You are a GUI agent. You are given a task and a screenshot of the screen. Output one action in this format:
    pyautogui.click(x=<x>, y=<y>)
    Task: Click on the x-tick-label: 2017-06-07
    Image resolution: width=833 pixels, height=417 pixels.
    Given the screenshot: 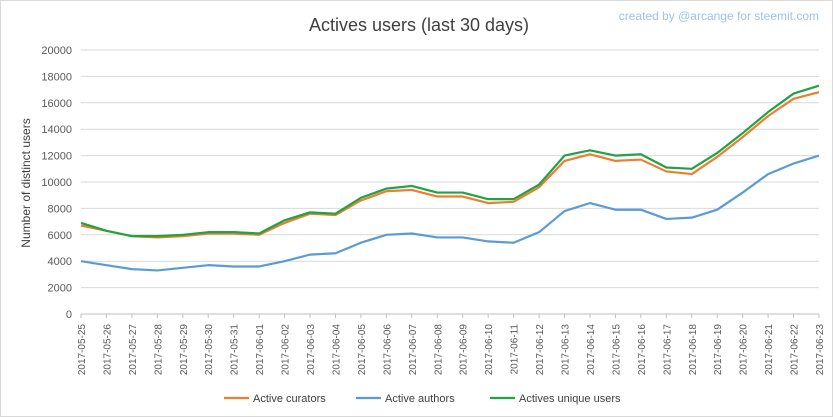 What is the action you would take?
    pyautogui.click(x=413, y=350)
    